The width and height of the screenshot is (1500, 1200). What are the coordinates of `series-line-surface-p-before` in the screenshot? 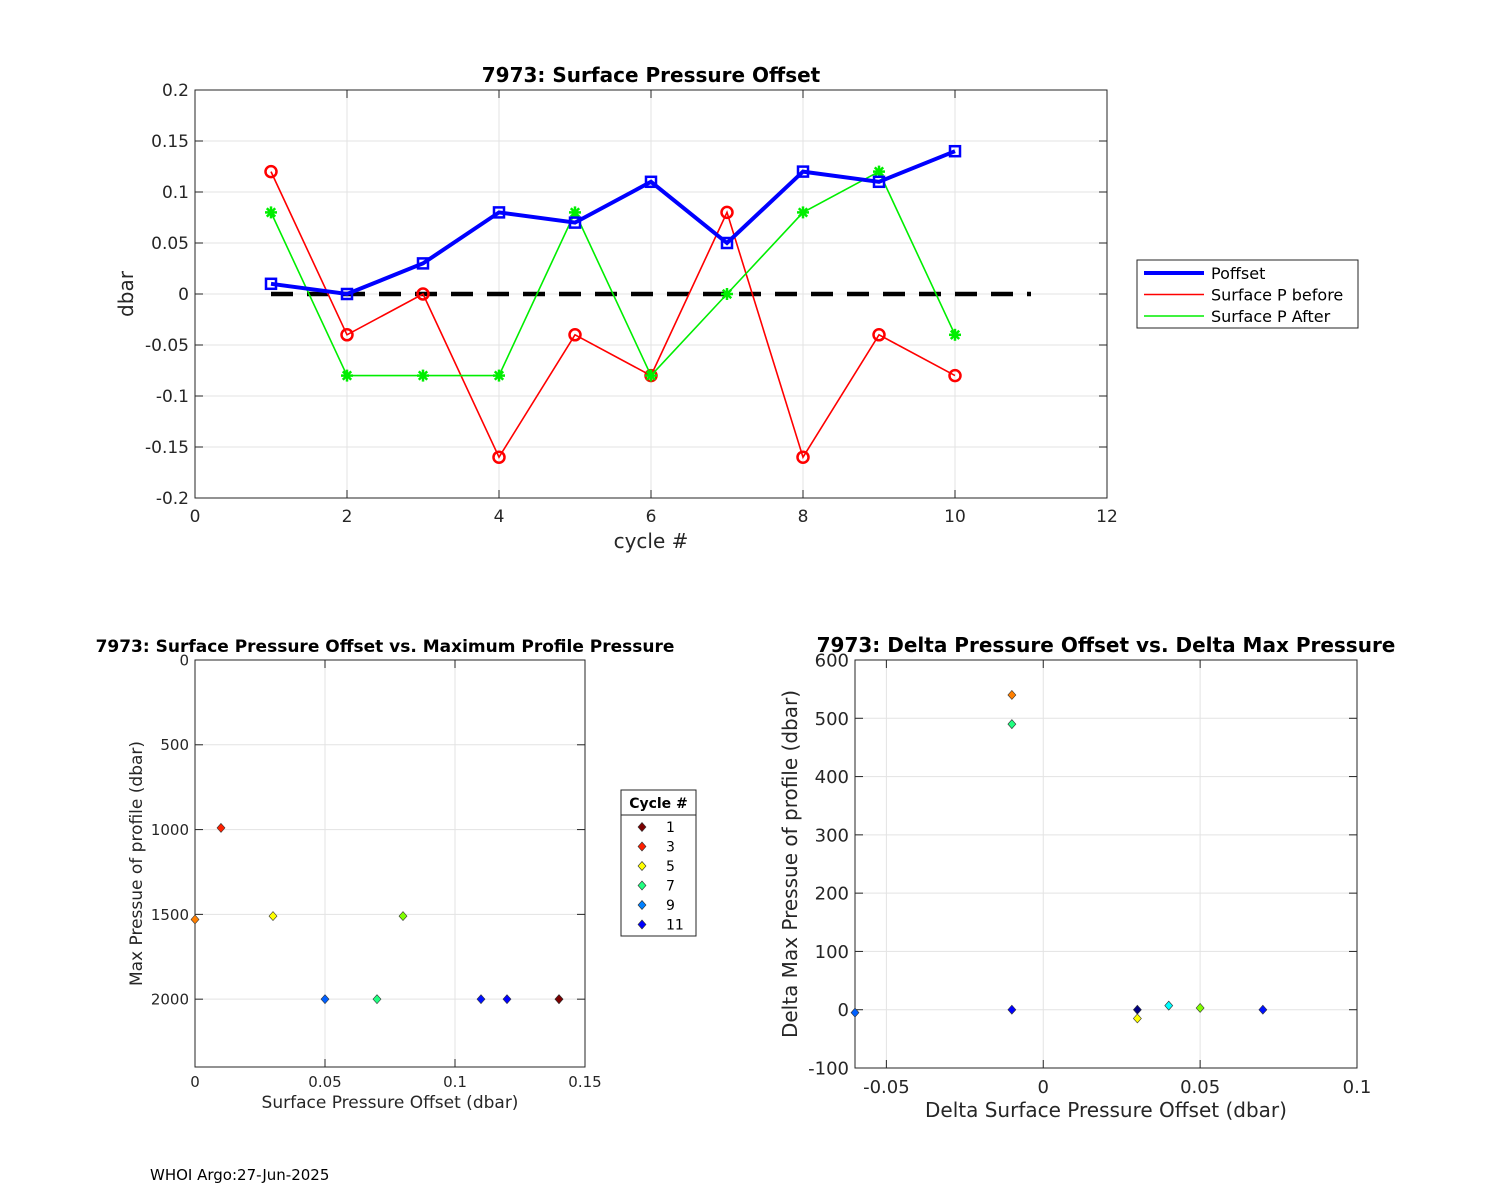 It's located at (613, 315).